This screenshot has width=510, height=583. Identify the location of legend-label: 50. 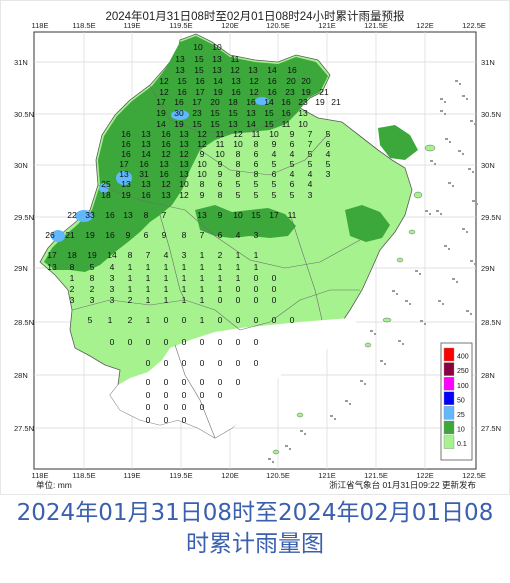
(461, 400).